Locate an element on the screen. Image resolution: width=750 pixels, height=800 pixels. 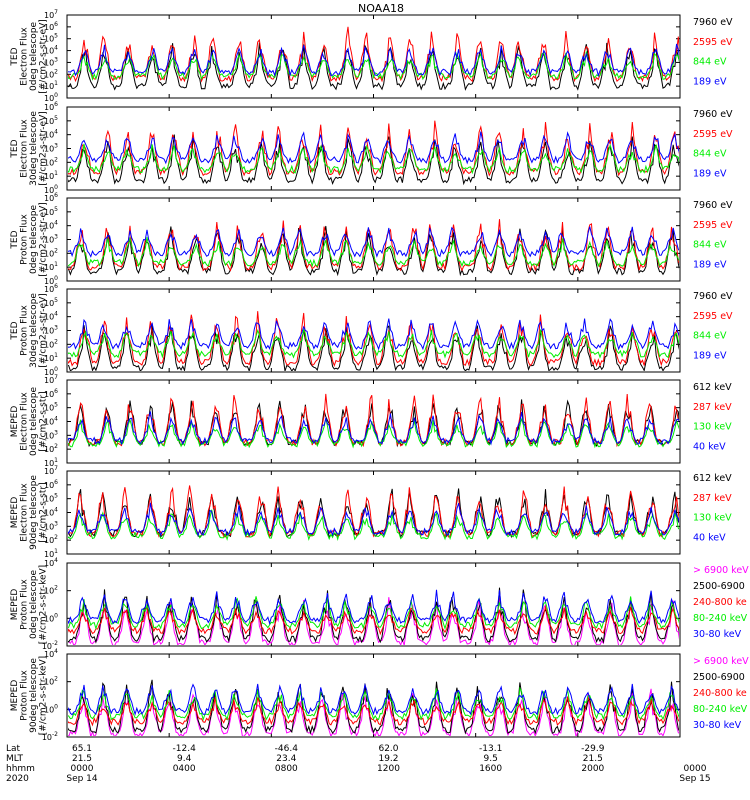
footer-mlt: 9.4 is located at coordinates (184, 759).